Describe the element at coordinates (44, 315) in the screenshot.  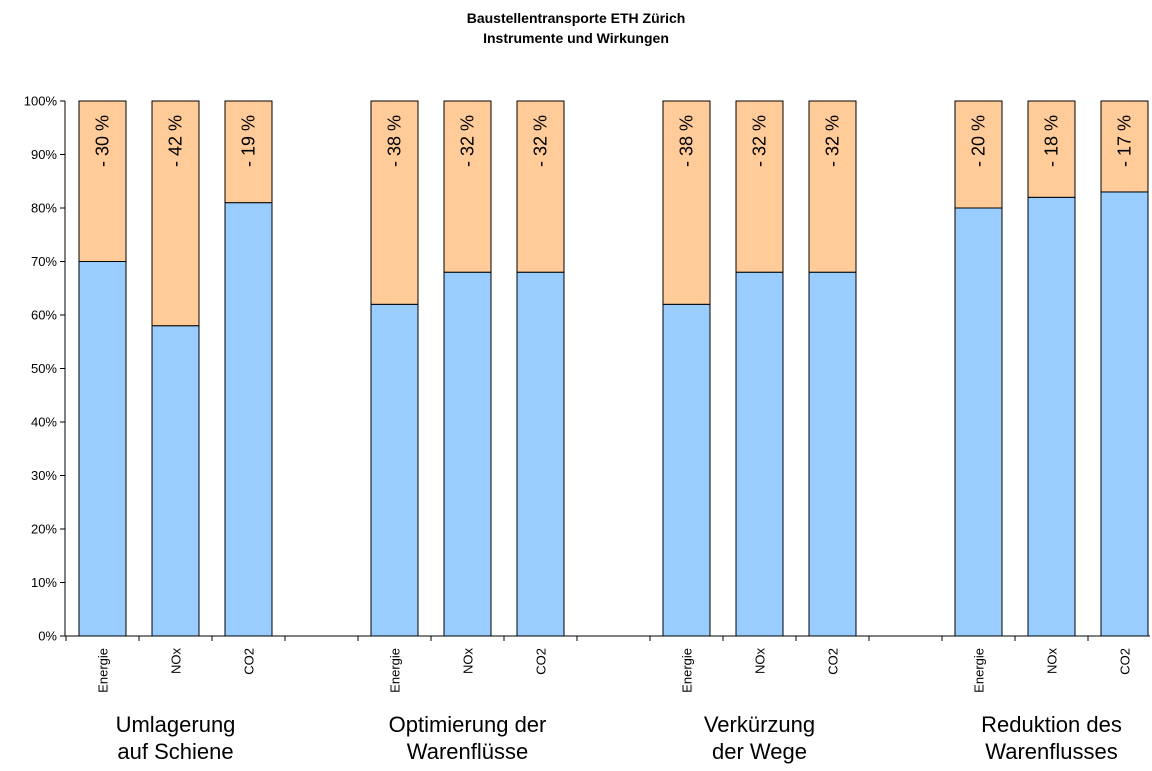
I see `y-tick-label: 60%` at that location.